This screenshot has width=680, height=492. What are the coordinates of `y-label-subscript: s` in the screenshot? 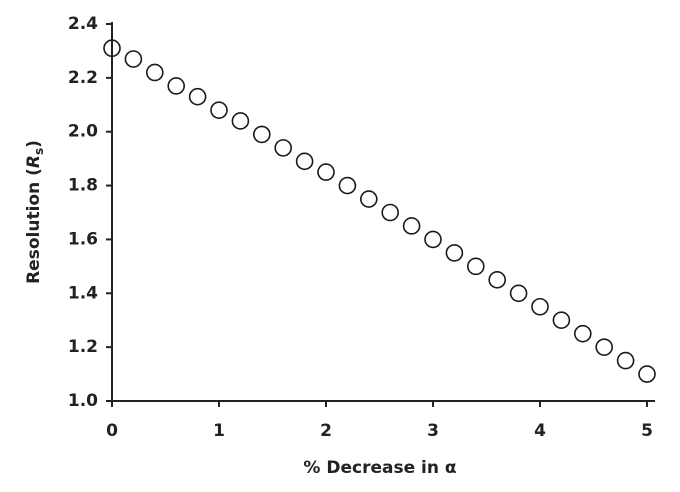 It's located at (39, 151).